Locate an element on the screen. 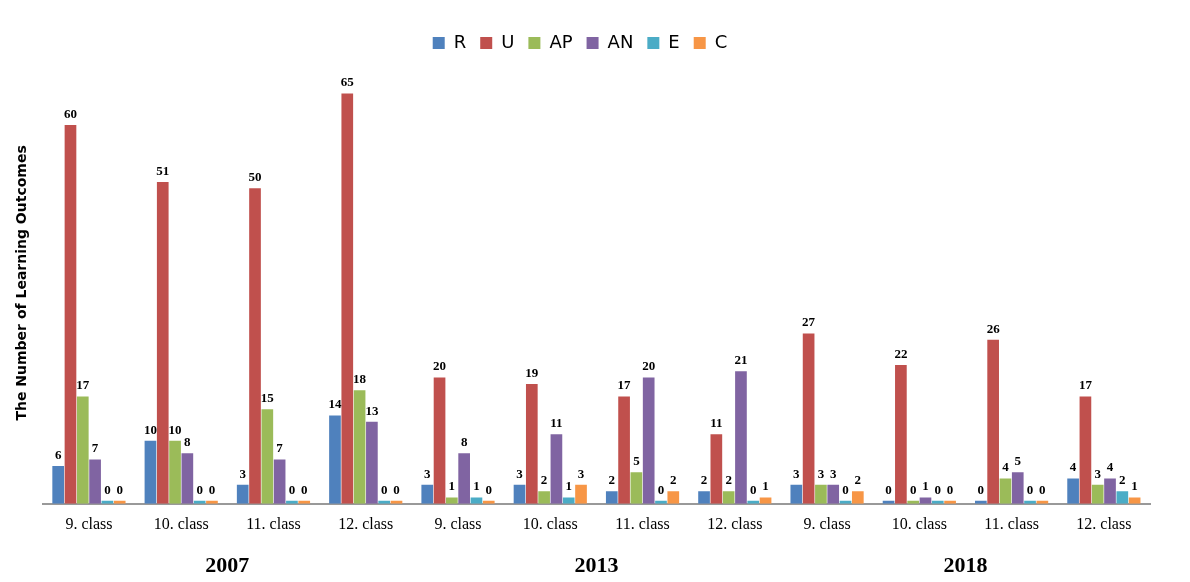  text: 2013 is located at coordinates (596, 564).